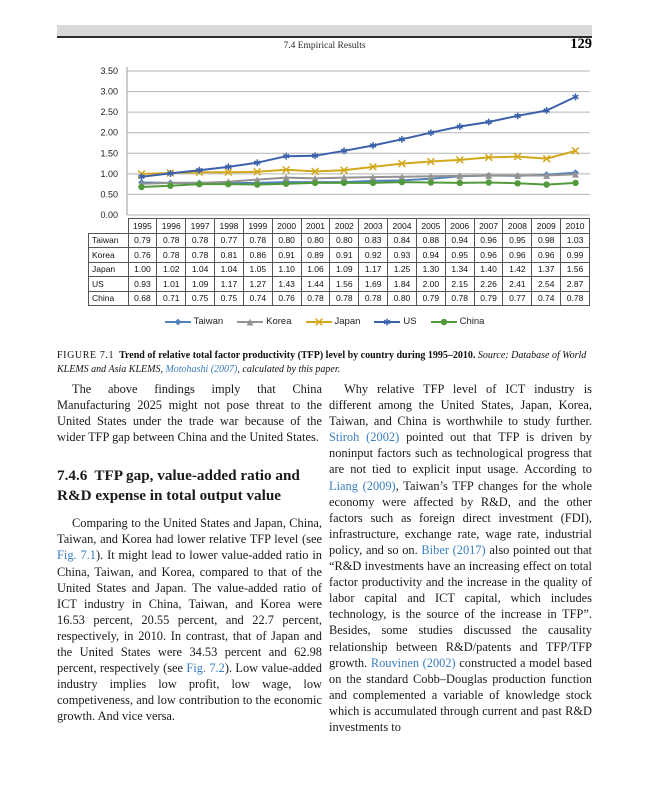  What do you see at coordinates (109, 214) in the screenshot?
I see `svg-text: 0.00` at bounding box center [109, 214].